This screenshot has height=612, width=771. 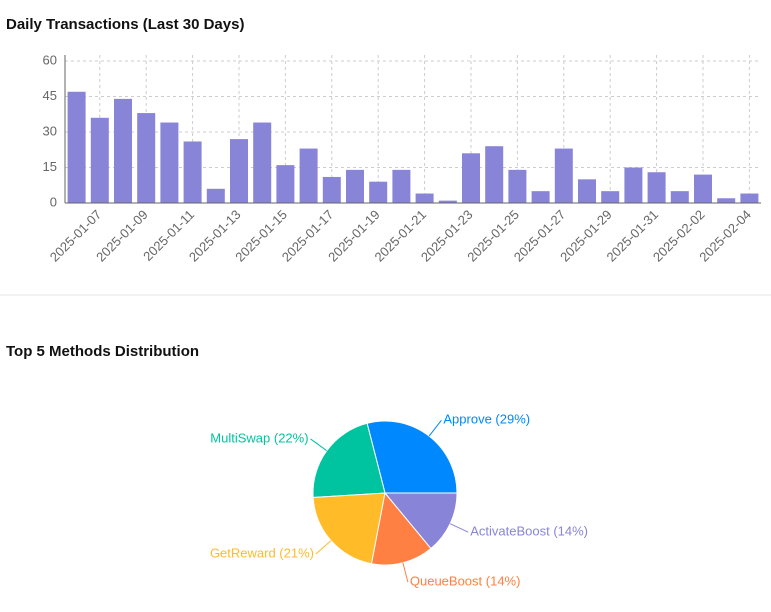 What do you see at coordinates (102, 351) in the screenshot?
I see `pie-title: Top 5 Methods Distribution` at bounding box center [102, 351].